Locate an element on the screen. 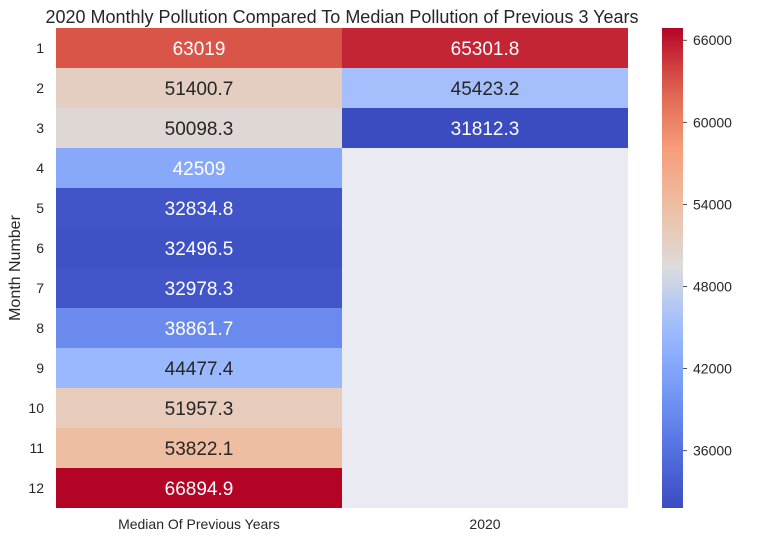  y-tick-label: 12 is located at coordinates (36, 488).